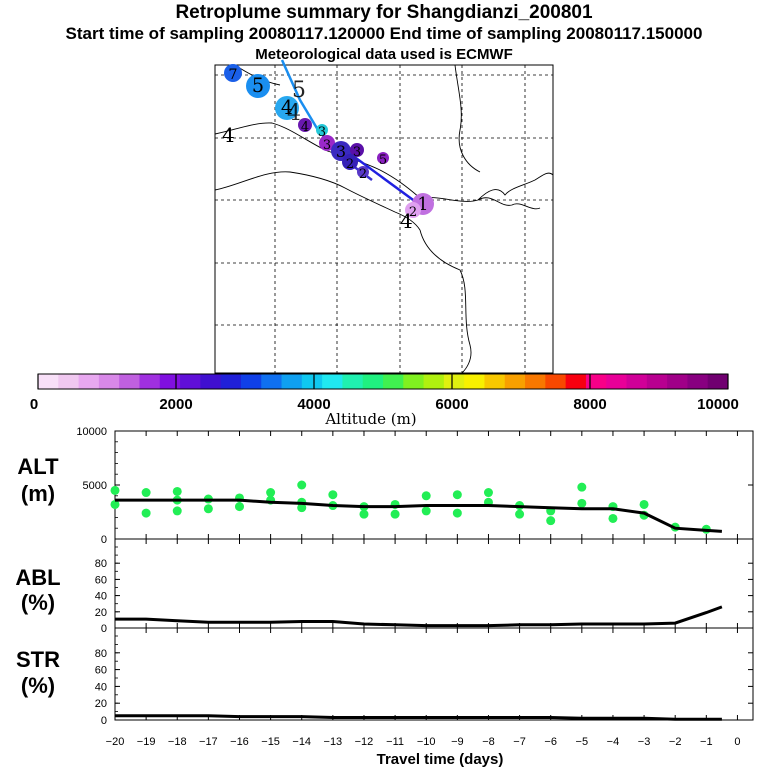 The image size is (768, 768). I want to click on x-tick-label: −15, so click(270, 742).